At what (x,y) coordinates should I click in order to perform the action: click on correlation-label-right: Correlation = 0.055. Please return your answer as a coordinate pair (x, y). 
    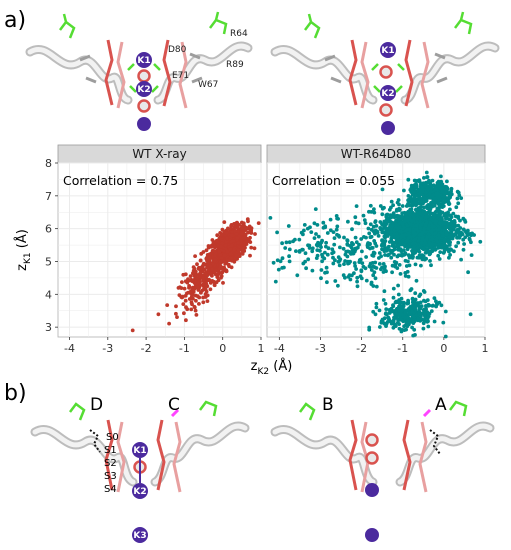
    Looking at the image, I should click on (333, 180).